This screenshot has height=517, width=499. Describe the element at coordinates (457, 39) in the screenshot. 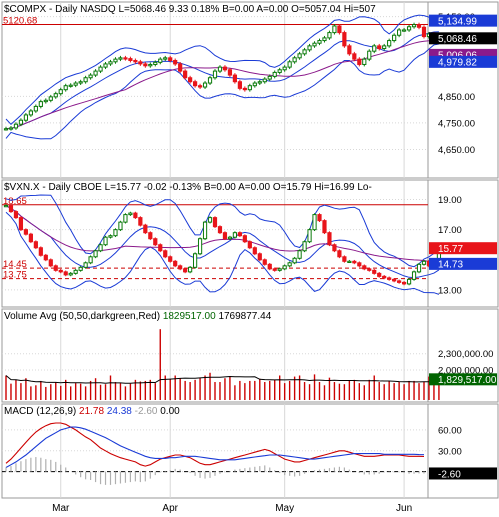

I see `value-marker-label: 5,068.46` at that location.